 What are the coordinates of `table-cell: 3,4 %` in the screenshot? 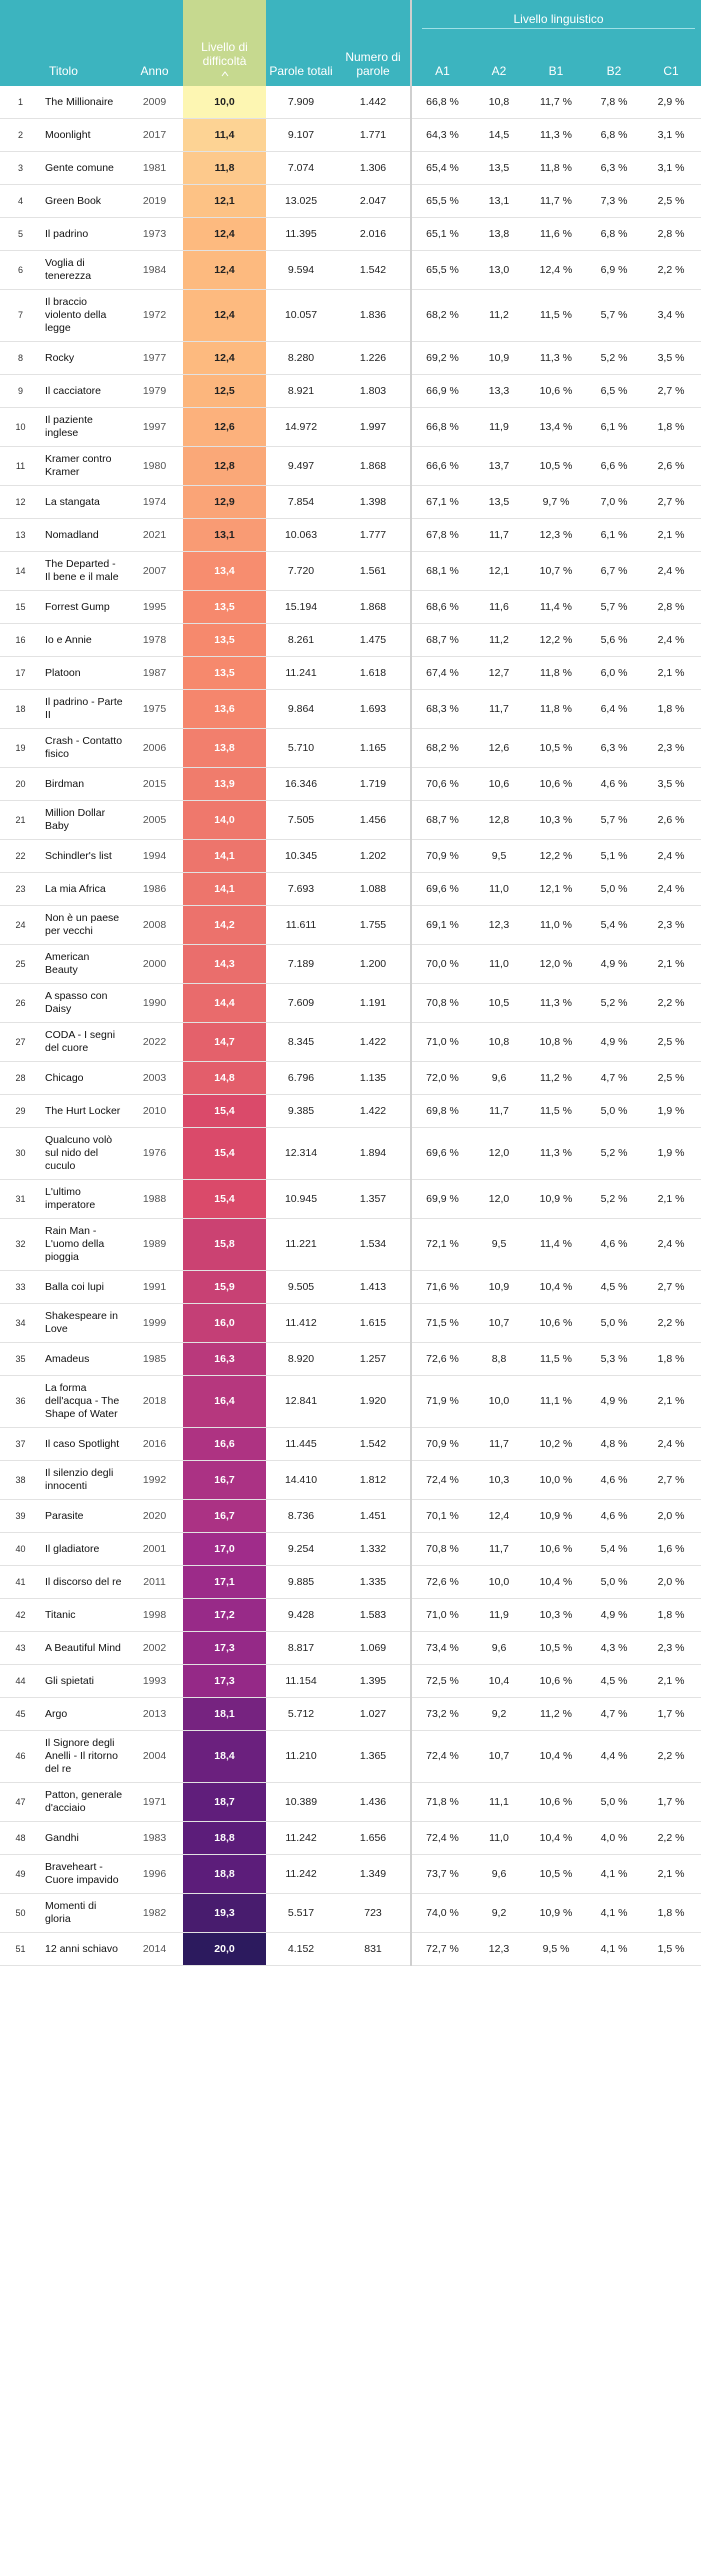 It's located at (671, 315).